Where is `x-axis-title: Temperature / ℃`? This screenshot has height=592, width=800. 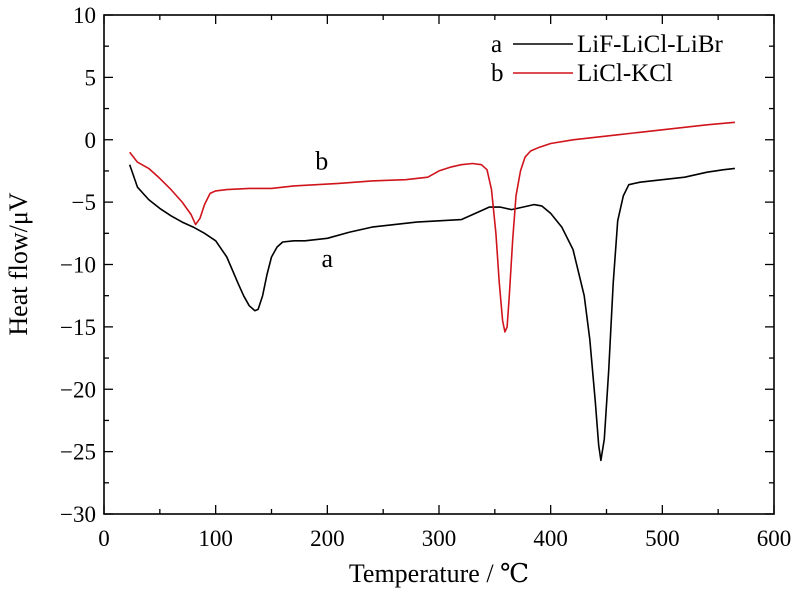
x-axis-title: Temperature / ℃ is located at coordinates (439, 573).